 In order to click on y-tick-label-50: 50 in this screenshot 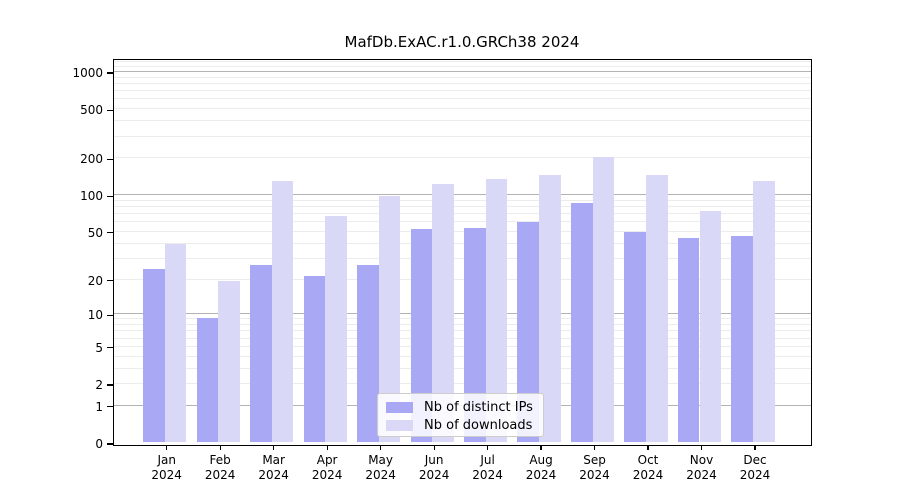, I will do `click(95, 232)`.